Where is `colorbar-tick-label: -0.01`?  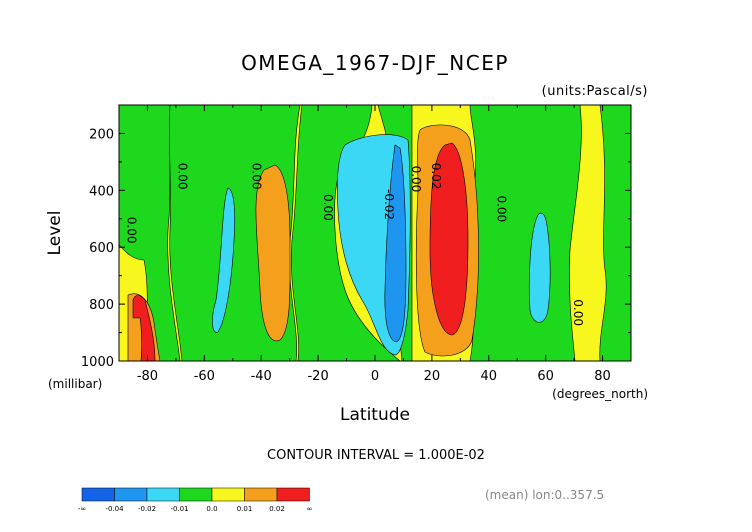 colorbar-tick-label: -0.01 is located at coordinates (179, 509).